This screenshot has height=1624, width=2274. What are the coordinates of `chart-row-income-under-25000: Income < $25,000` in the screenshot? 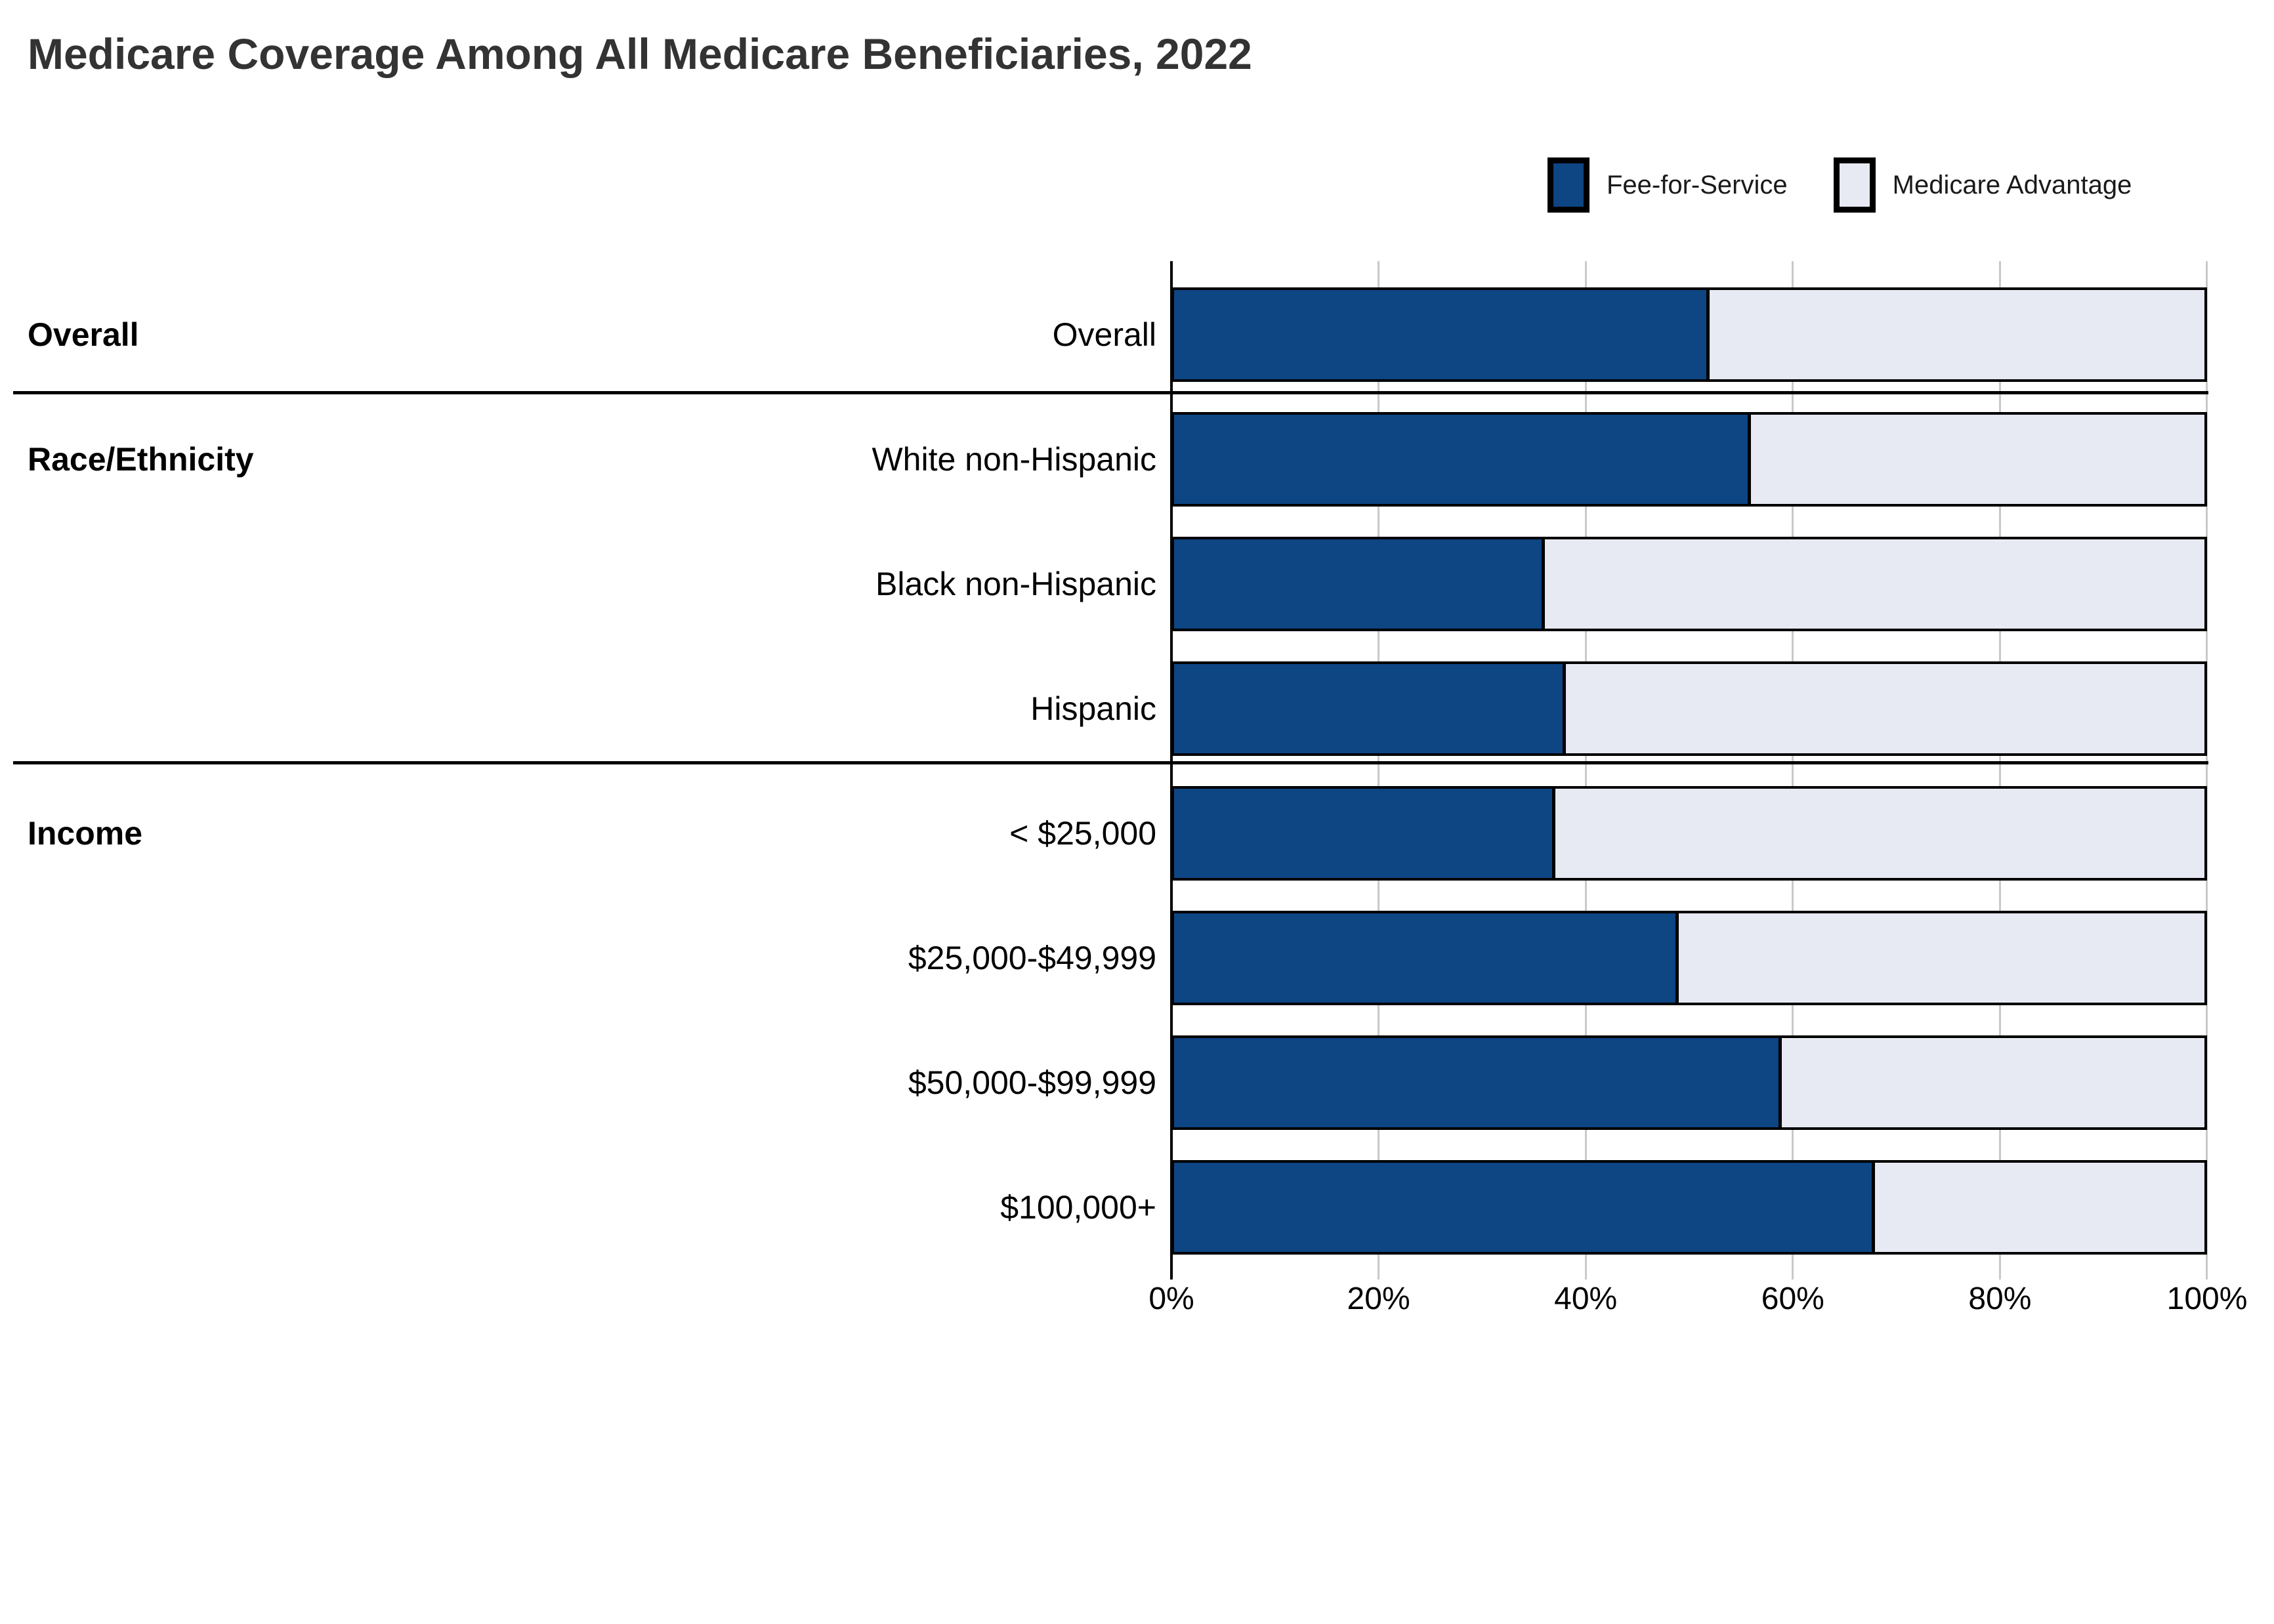 It's located at (1137, 834).